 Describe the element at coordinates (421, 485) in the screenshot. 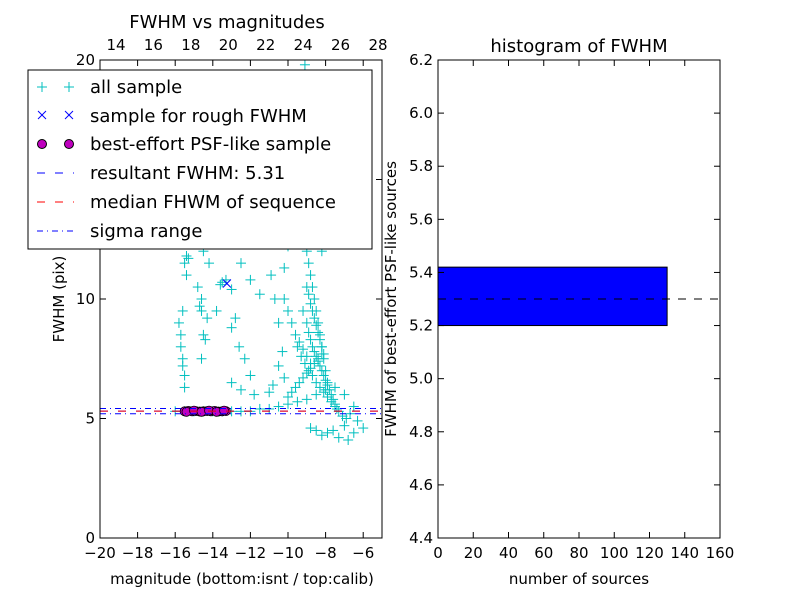

I see `y-tick-label: 4.6` at that location.